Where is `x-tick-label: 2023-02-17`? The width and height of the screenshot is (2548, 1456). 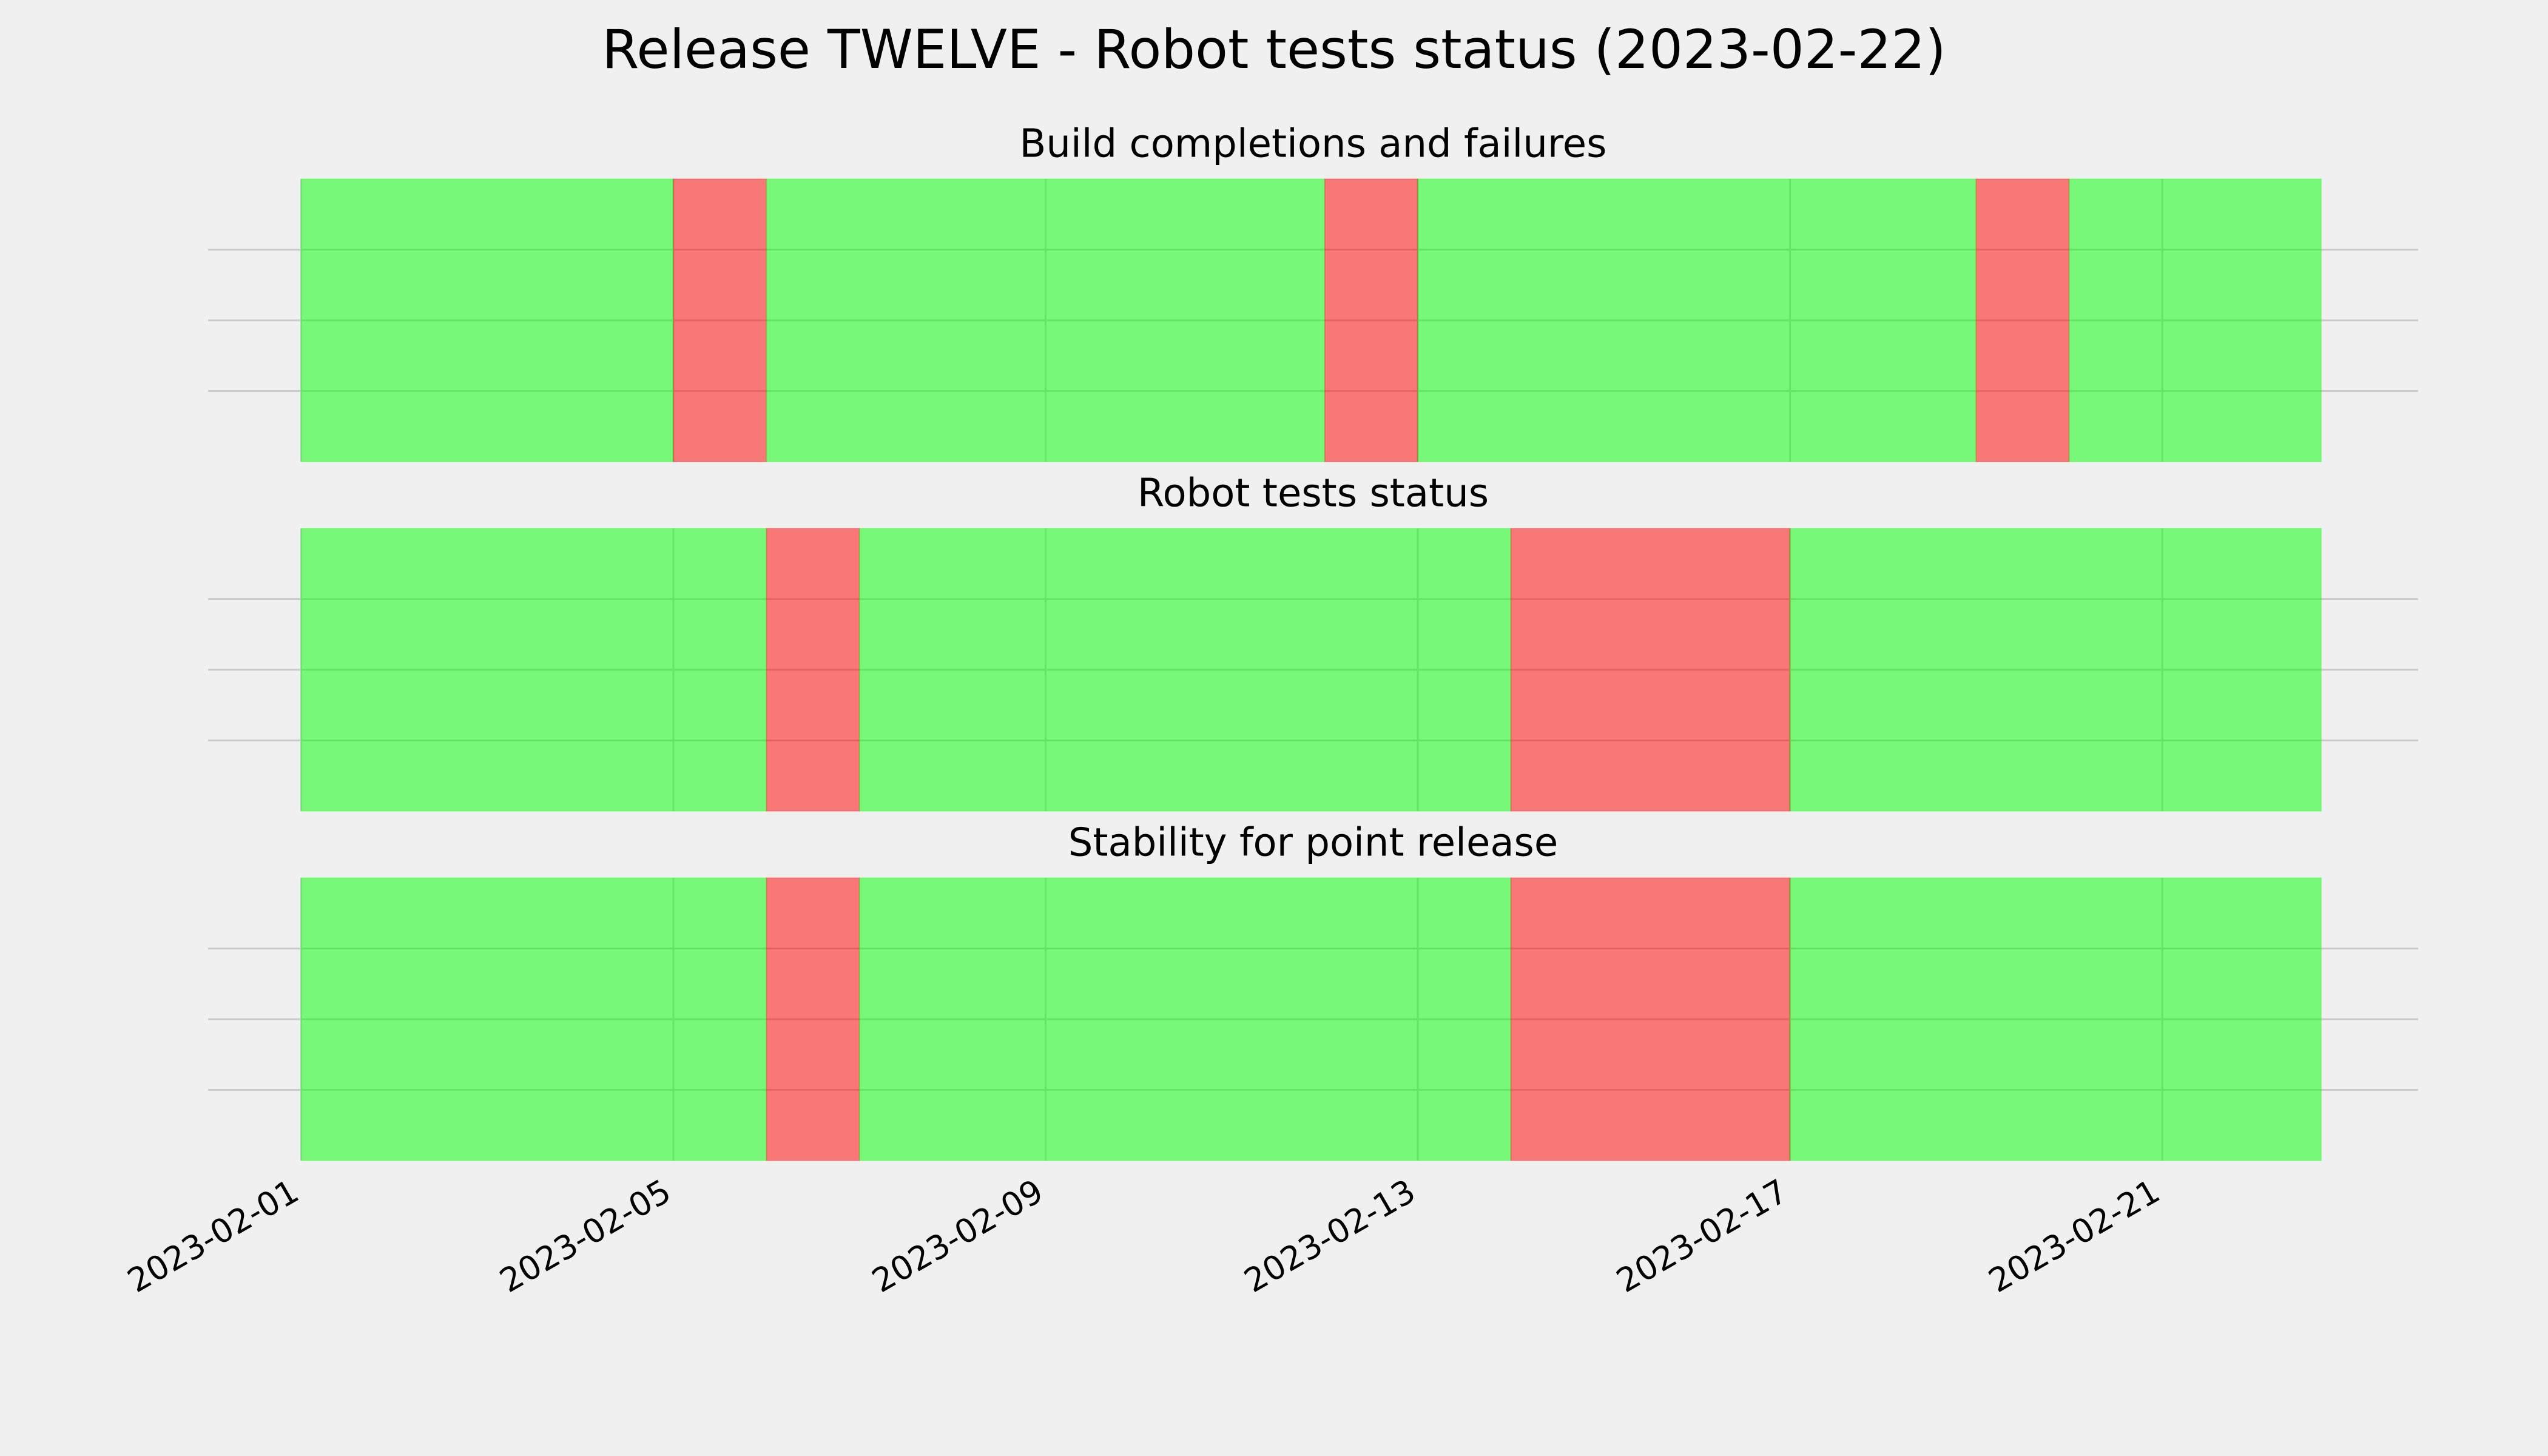
x-tick-label: 2023-02-17 is located at coordinates (1702, 1236).